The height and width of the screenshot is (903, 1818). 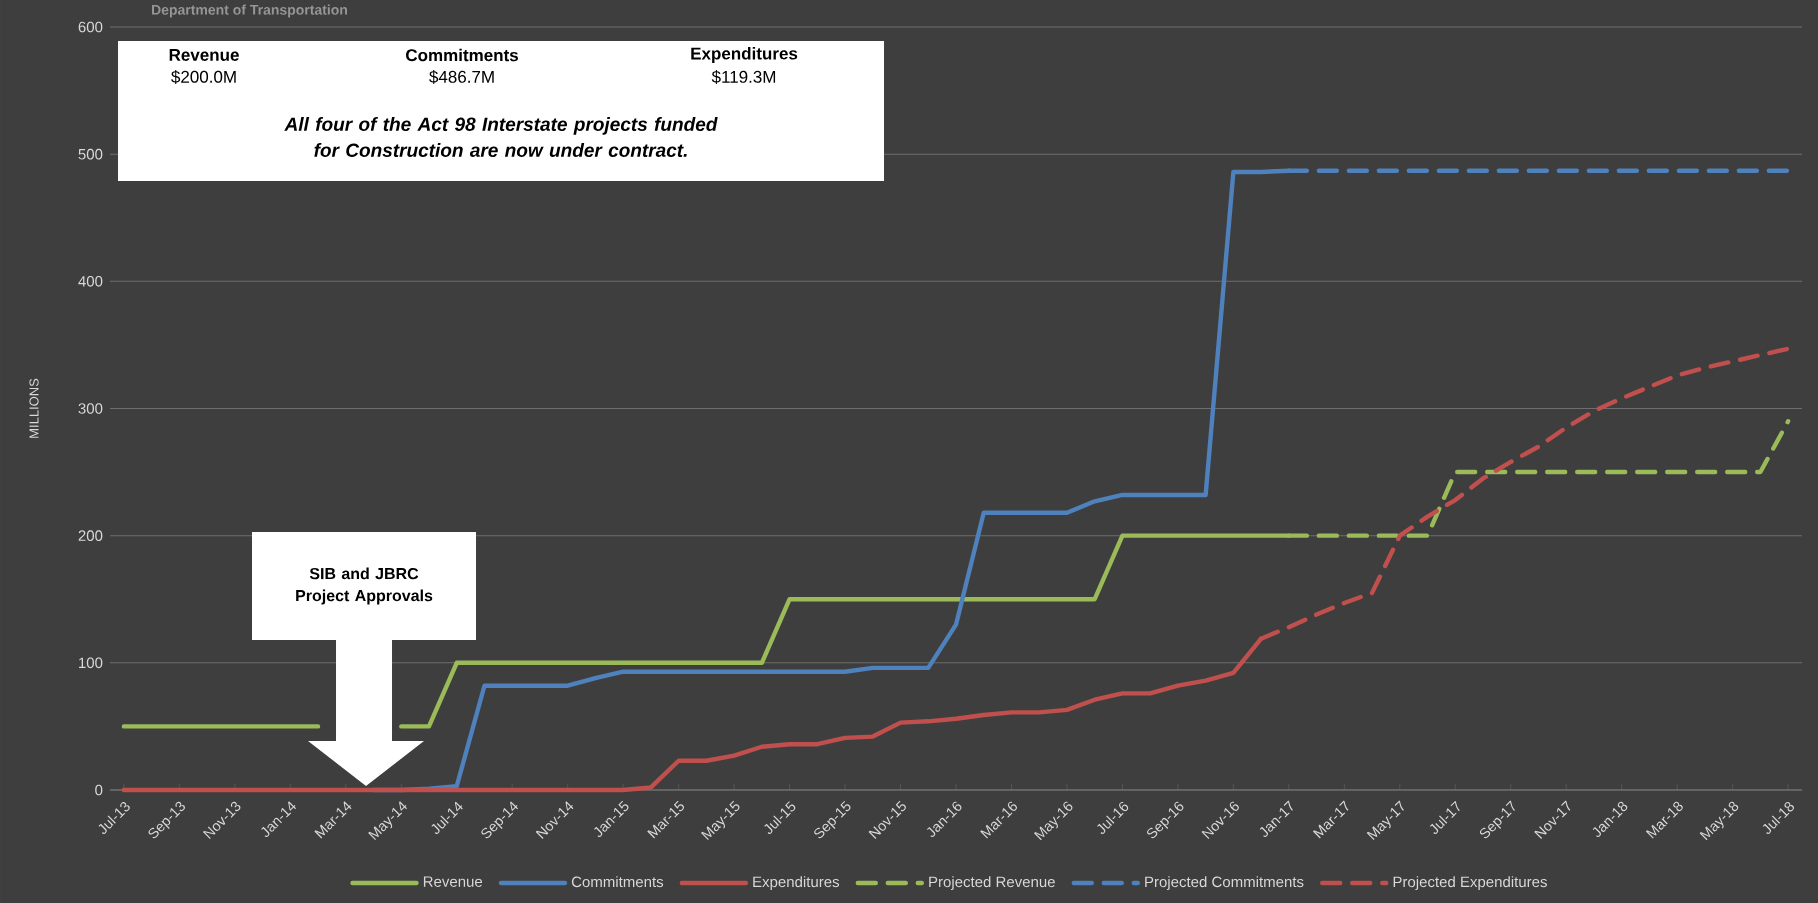 What do you see at coordinates (462, 55) in the screenshot?
I see `annotation: Commitments` at bounding box center [462, 55].